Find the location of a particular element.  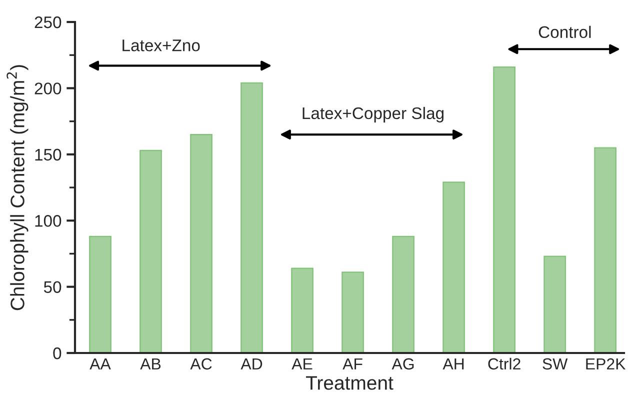

x-tick-label: Ctrl2 is located at coordinates (504, 364).